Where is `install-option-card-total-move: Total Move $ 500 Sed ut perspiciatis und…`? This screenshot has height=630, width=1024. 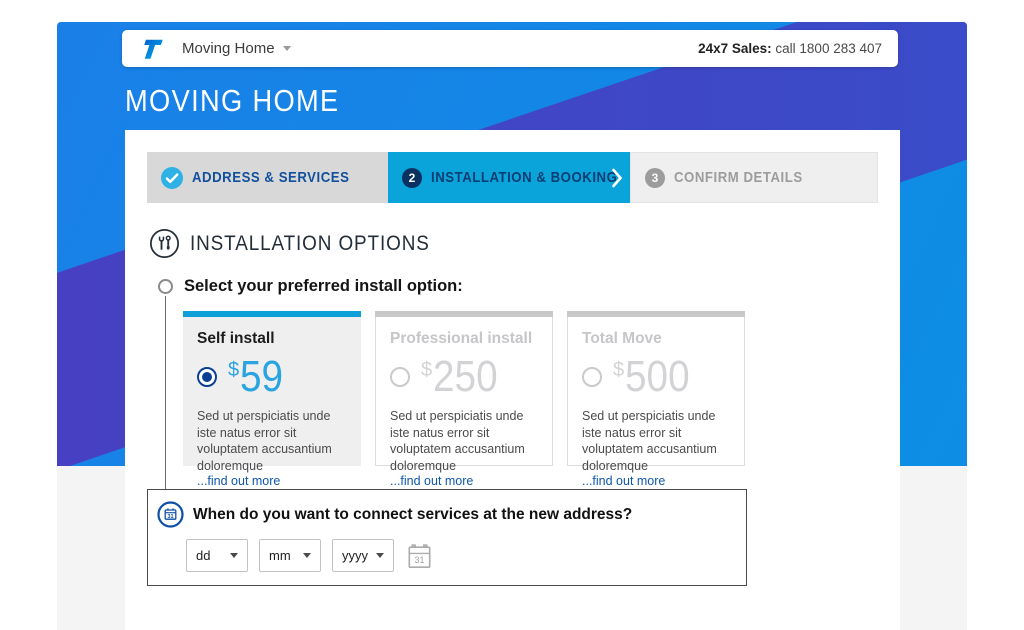 install-option-card-total-move: Total Move $ 500 Sed ut perspiciatis und… is located at coordinates (656, 399).